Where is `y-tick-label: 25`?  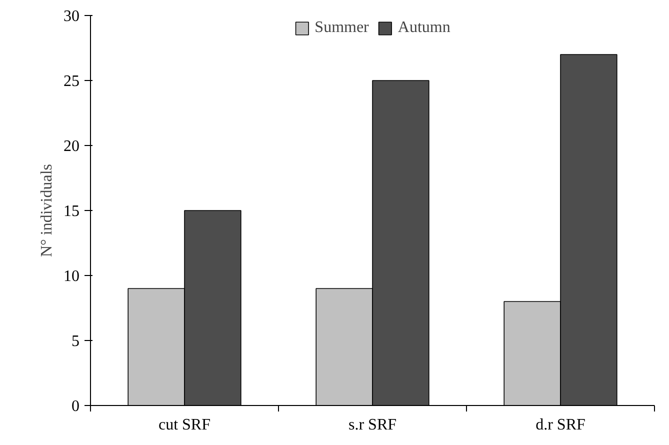
y-tick-label: 25 is located at coordinates (72, 81).